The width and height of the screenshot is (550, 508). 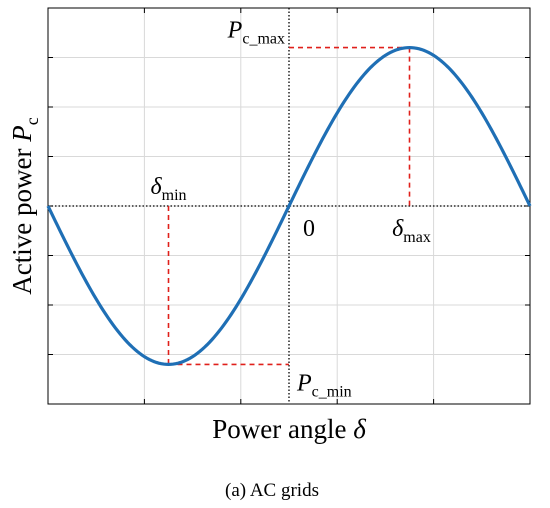 I want to click on p-min-label: Pc_min, so click(x=324, y=385).